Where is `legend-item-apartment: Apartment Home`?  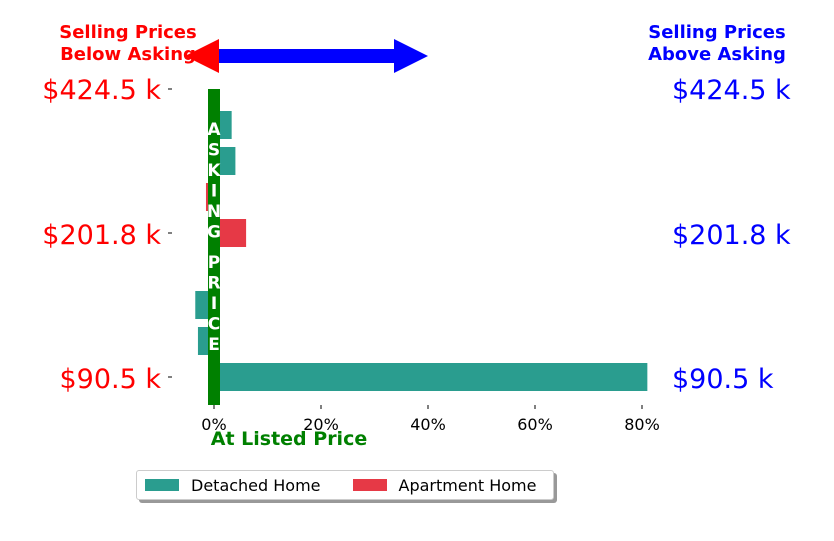
legend-item-apartment: Apartment Home is located at coordinates (433, 485).